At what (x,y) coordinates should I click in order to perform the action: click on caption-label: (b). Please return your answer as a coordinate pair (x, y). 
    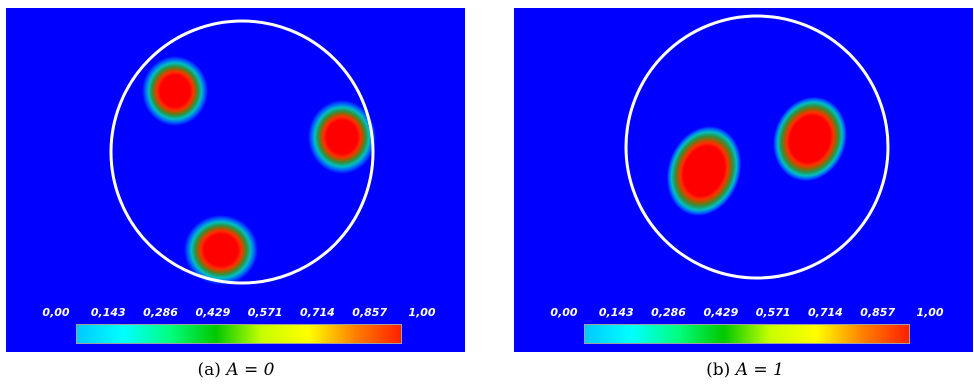
    Looking at the image, I should click on (718, 370).